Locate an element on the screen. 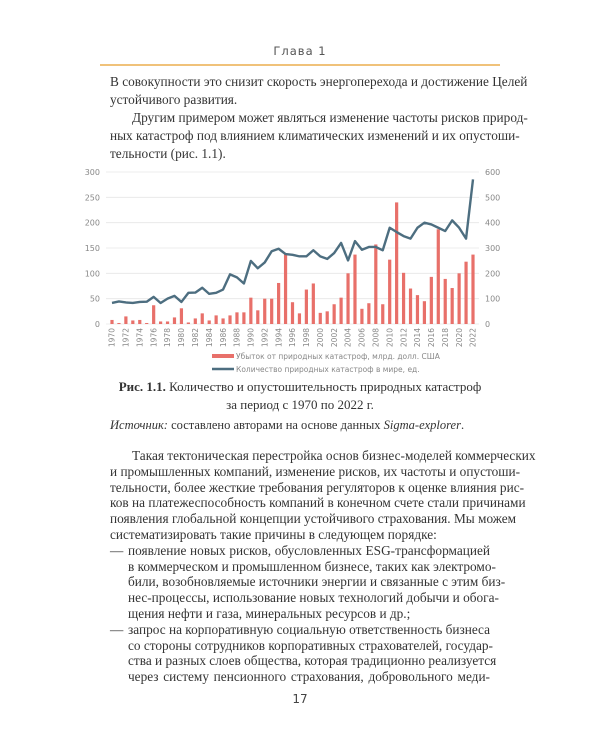 Image resolution: width=600 pixels, height=750 pixels. series-line is located at coordinates (293, 242).